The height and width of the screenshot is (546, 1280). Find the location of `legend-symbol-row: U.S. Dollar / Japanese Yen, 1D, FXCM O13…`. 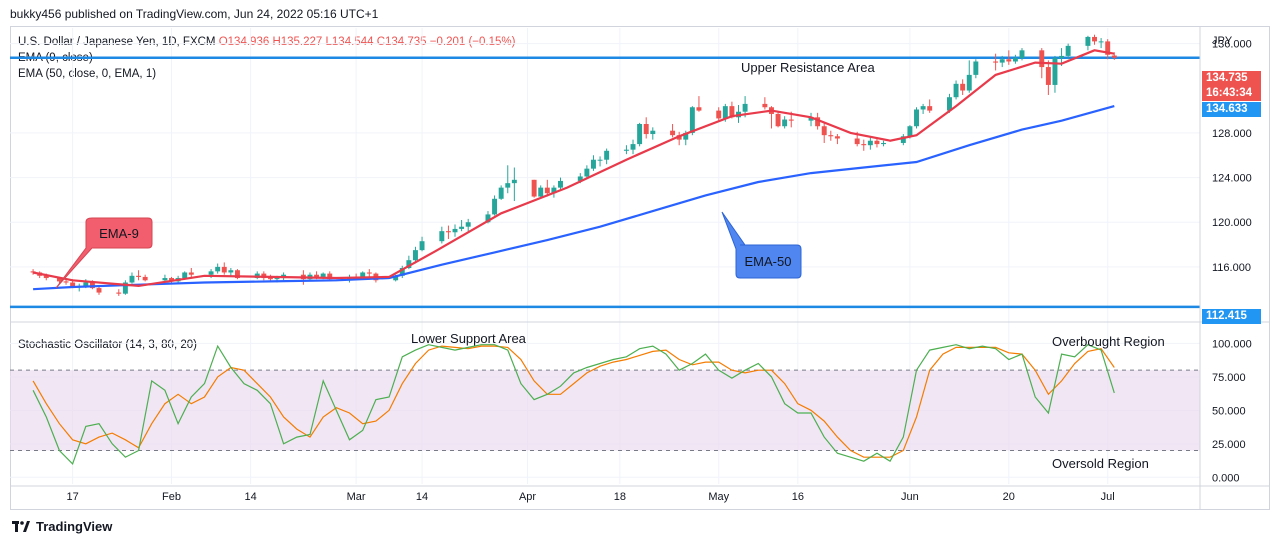

legend-symbol-row: U.S. Dollar / Japanese Yen, 1D, FXCM O13… is located at coordinates (266, 42).